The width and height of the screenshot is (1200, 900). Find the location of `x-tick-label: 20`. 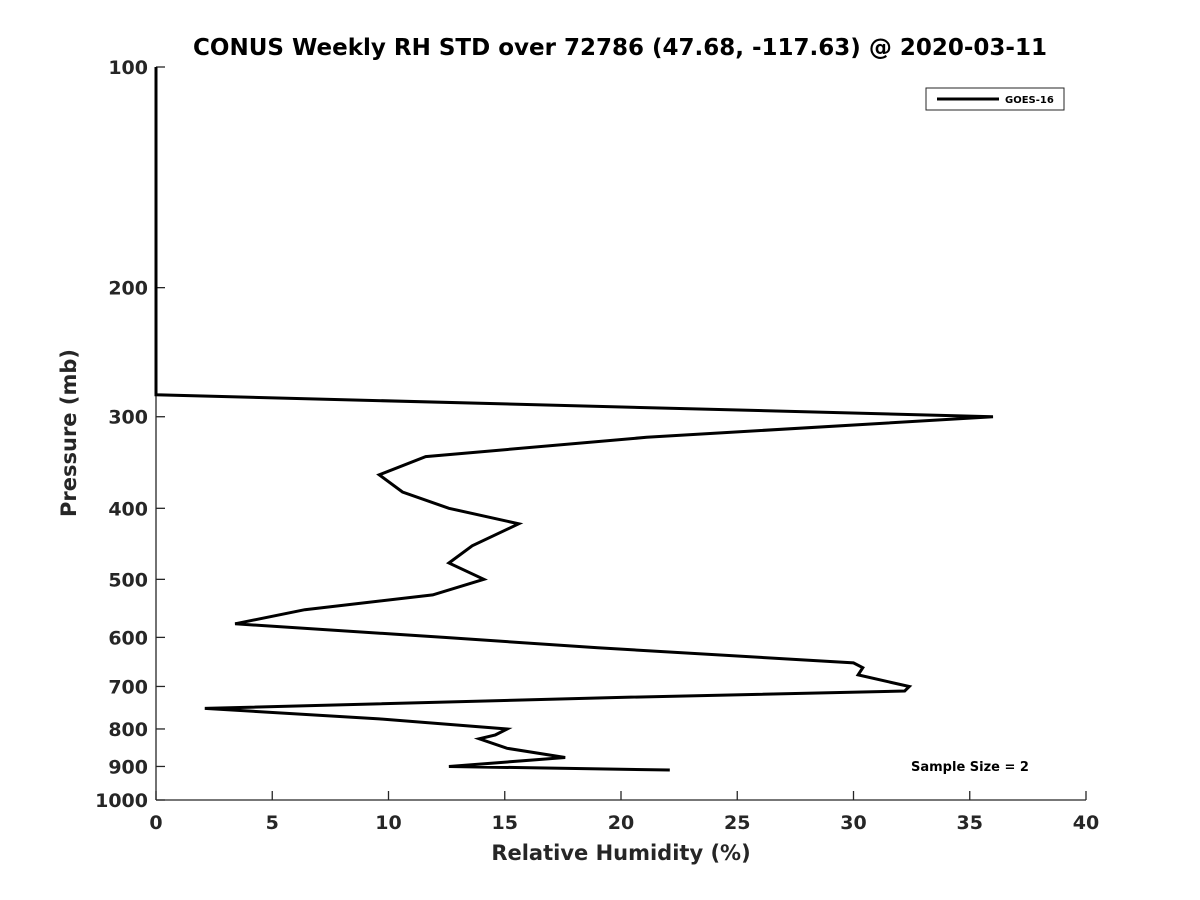

x-tick-label: 20 is located at coordinates (621, 823).